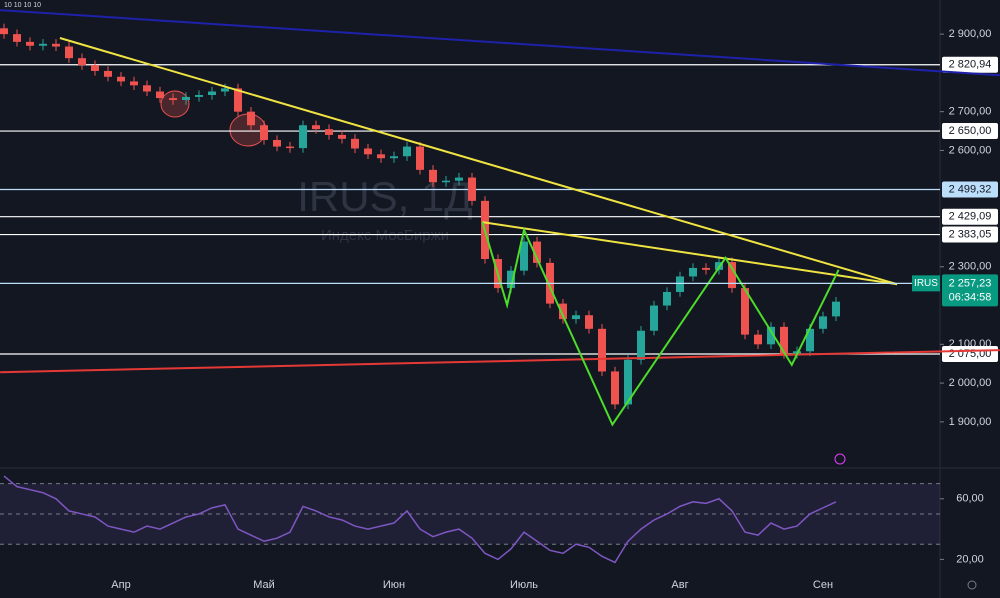  I want to click on symbol-label: IRUS, so click(926, 283).